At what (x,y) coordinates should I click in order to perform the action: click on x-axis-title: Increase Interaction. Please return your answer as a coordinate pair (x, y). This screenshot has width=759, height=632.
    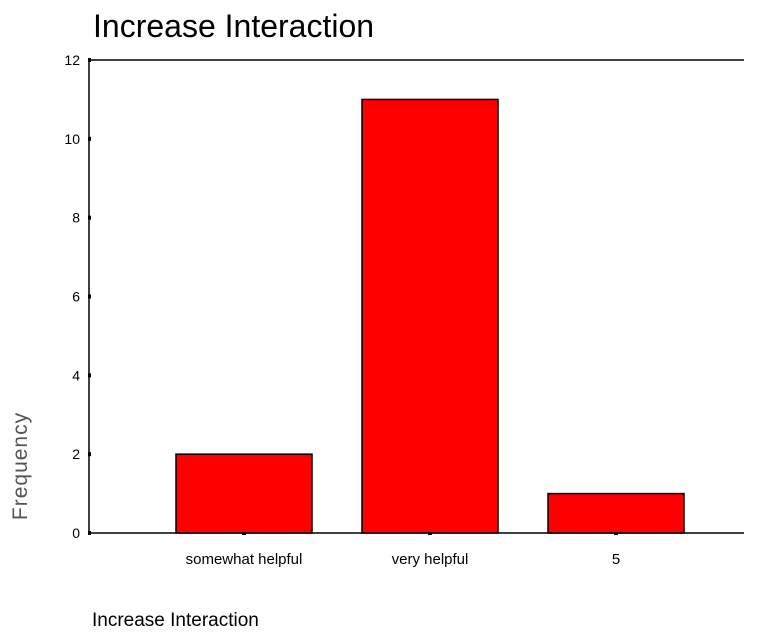
    Looking at the image, I should click on (175, 620).